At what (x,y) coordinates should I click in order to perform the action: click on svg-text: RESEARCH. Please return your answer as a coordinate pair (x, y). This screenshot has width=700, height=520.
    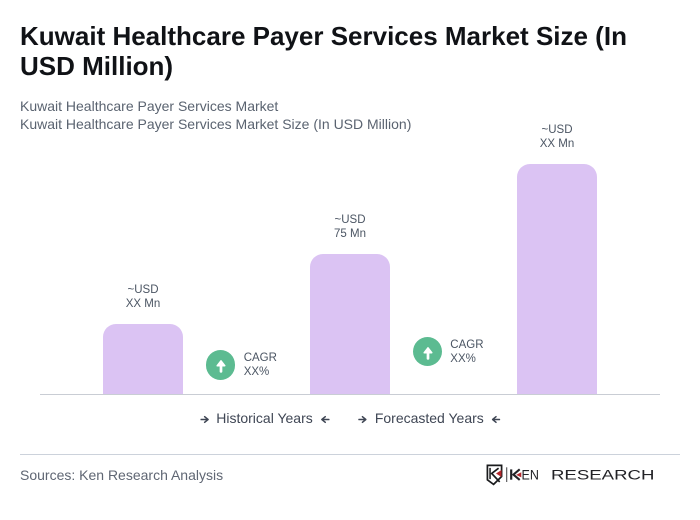
    Looking at the image, I should click on (602, 476).